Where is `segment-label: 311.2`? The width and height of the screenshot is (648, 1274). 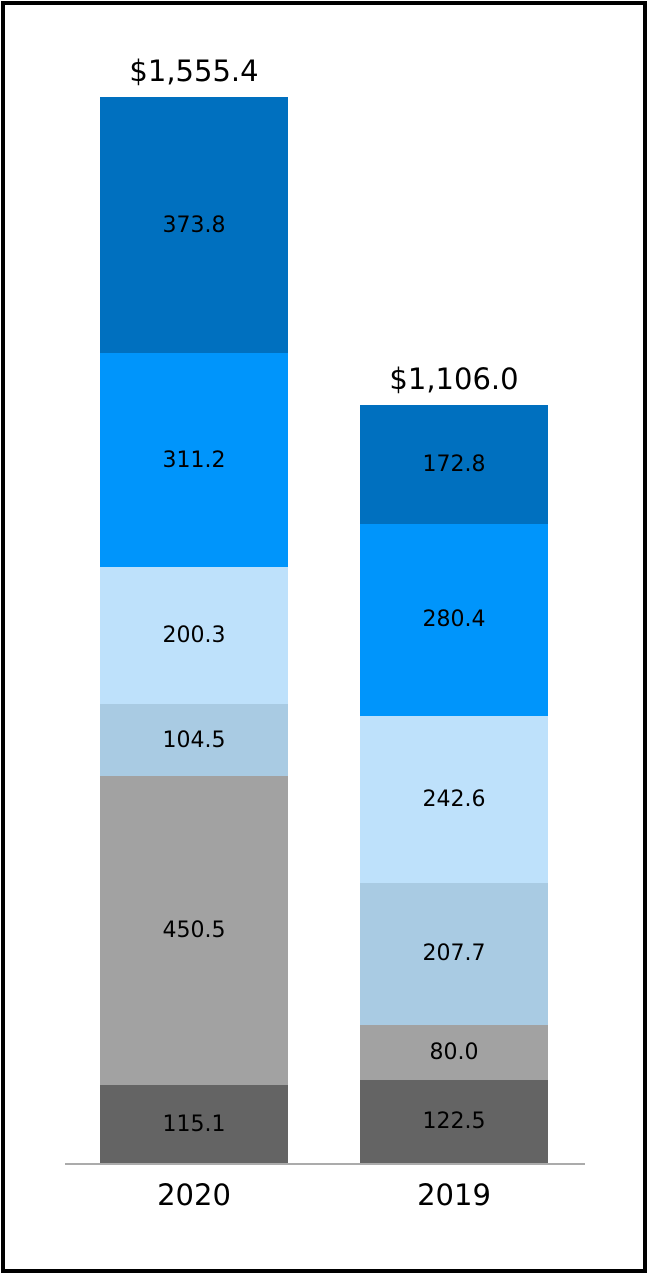
segment-label: 311.2 is located at coordinates (194, 460).